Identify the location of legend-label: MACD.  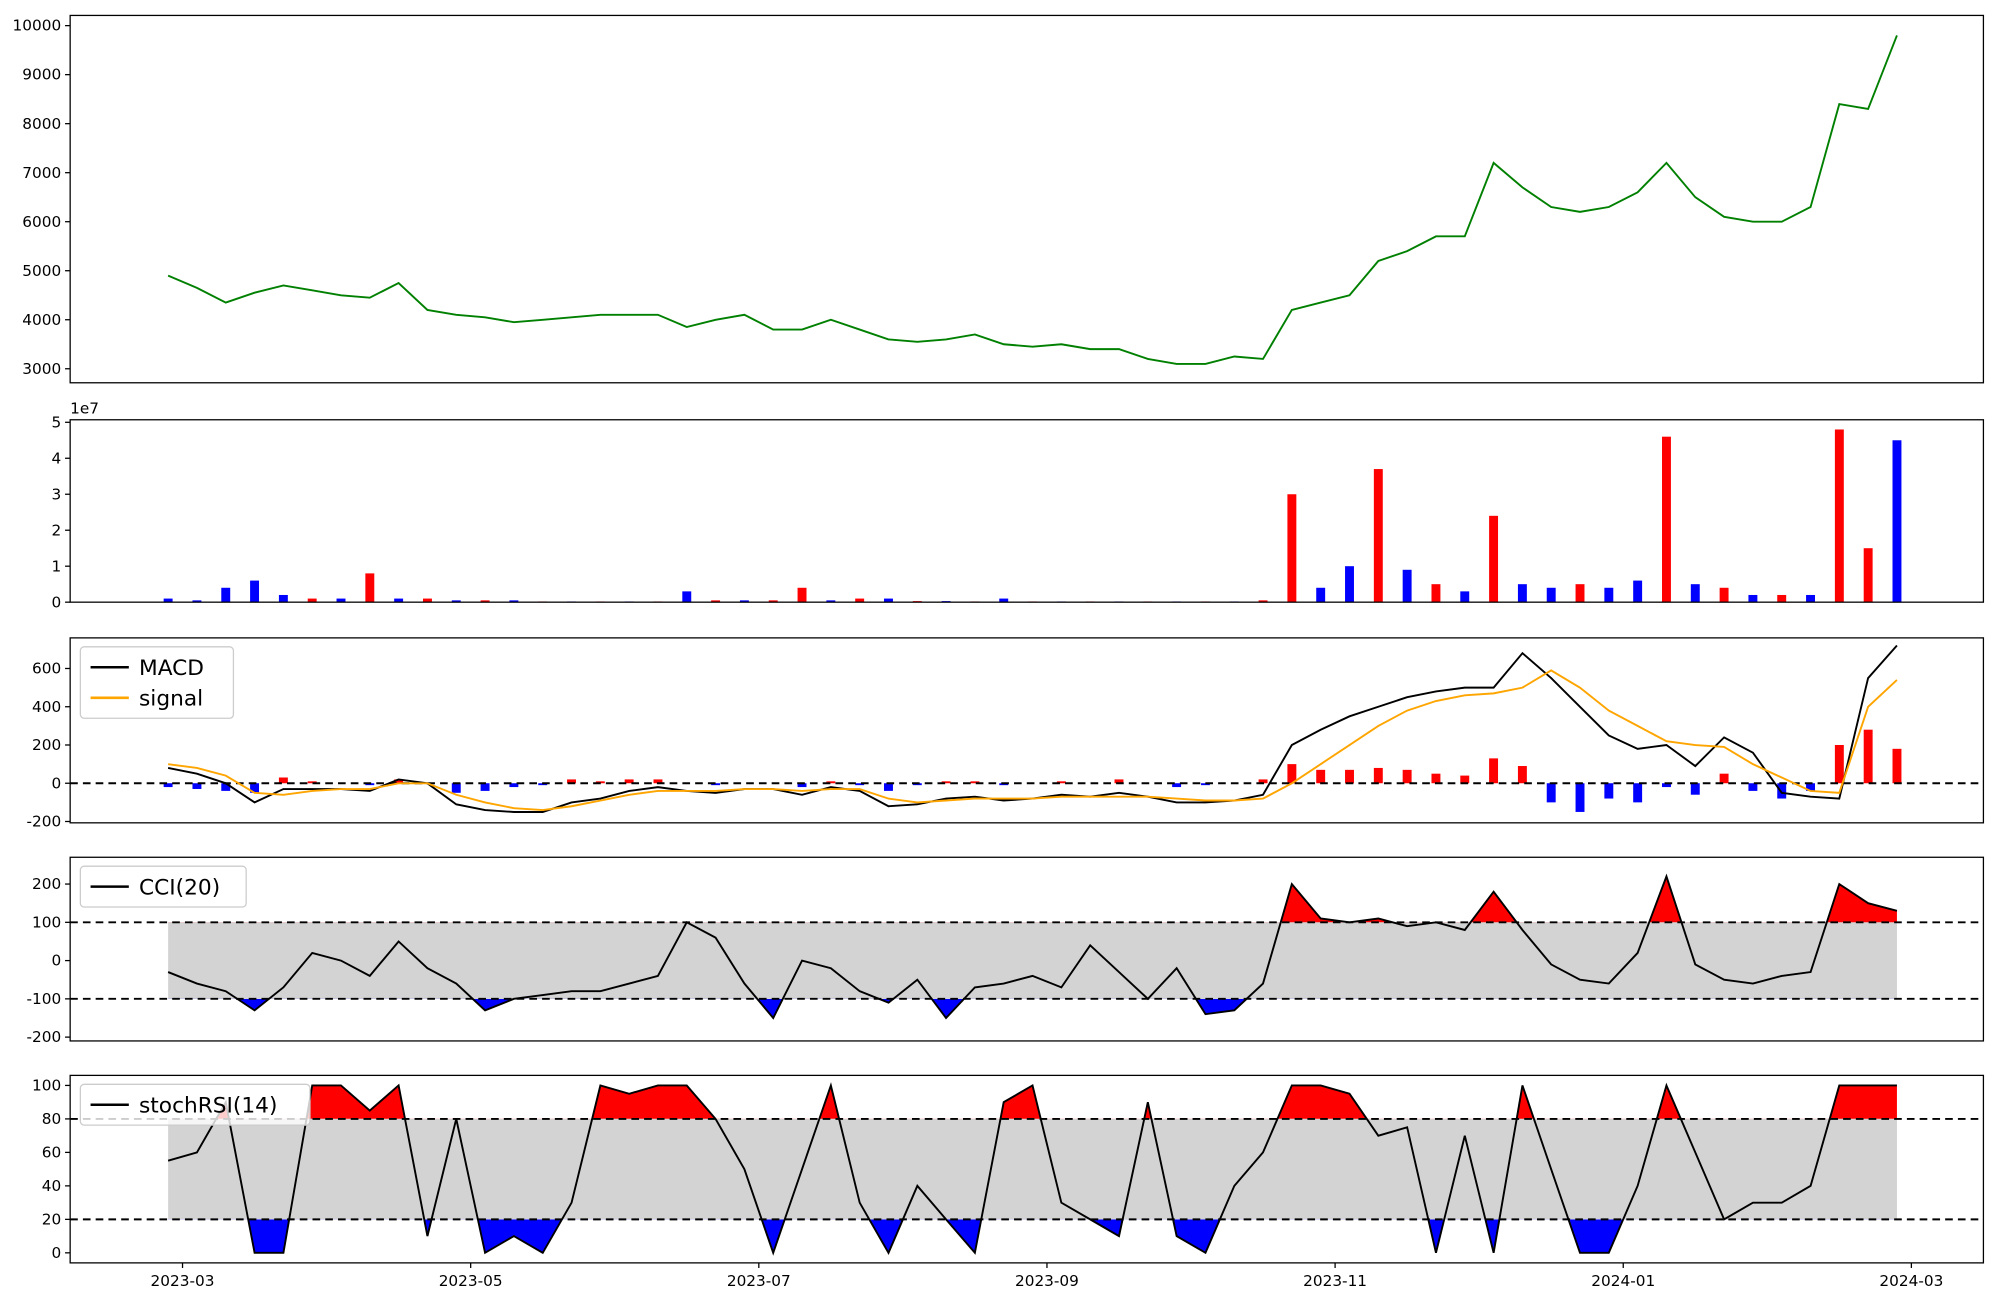
(171, 668).